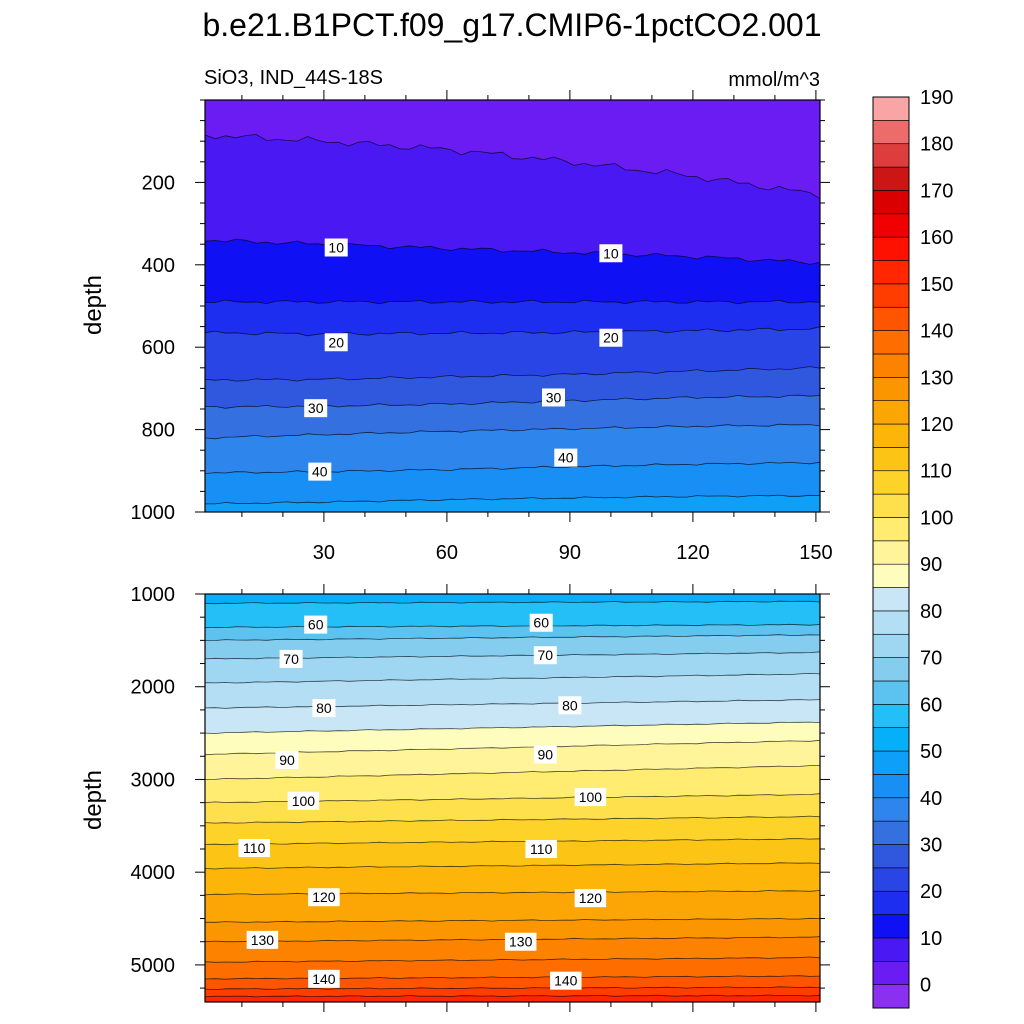 Image resolution: width=1024 pixels, height=1024 pixels. I want to click on x-tick-label: 30, so click(324, 553).